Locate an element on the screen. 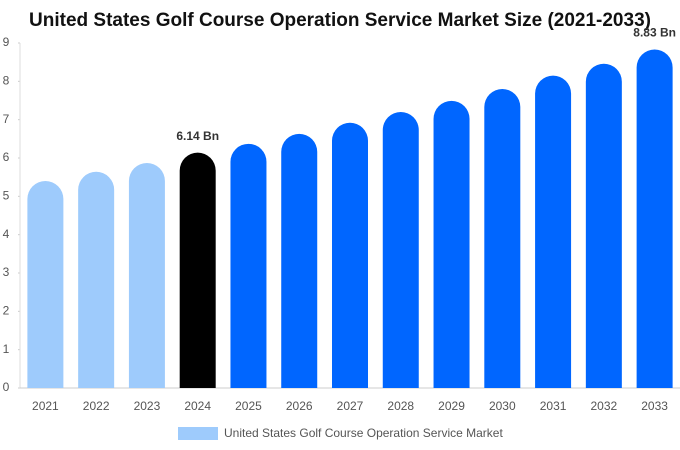  y-tick-label: 4 is located at coordinates (6, 234).